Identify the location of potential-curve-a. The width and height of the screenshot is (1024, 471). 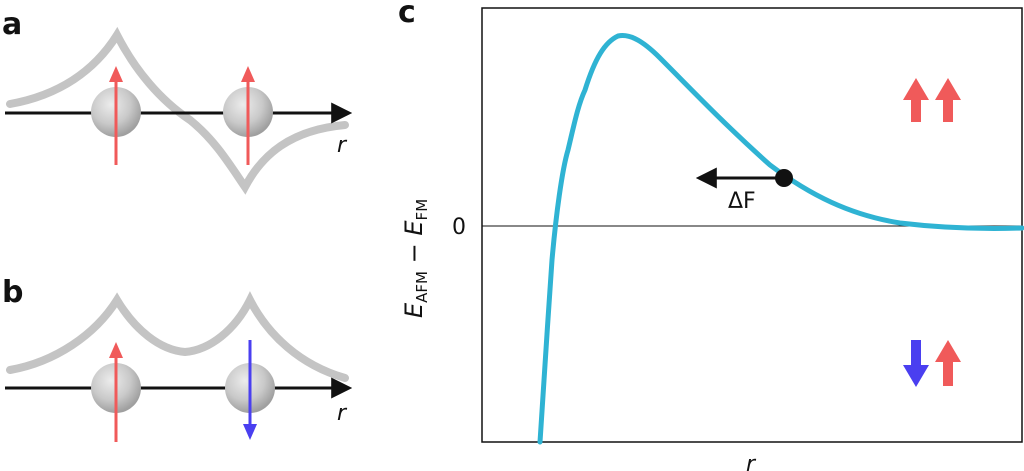
(177, 110).